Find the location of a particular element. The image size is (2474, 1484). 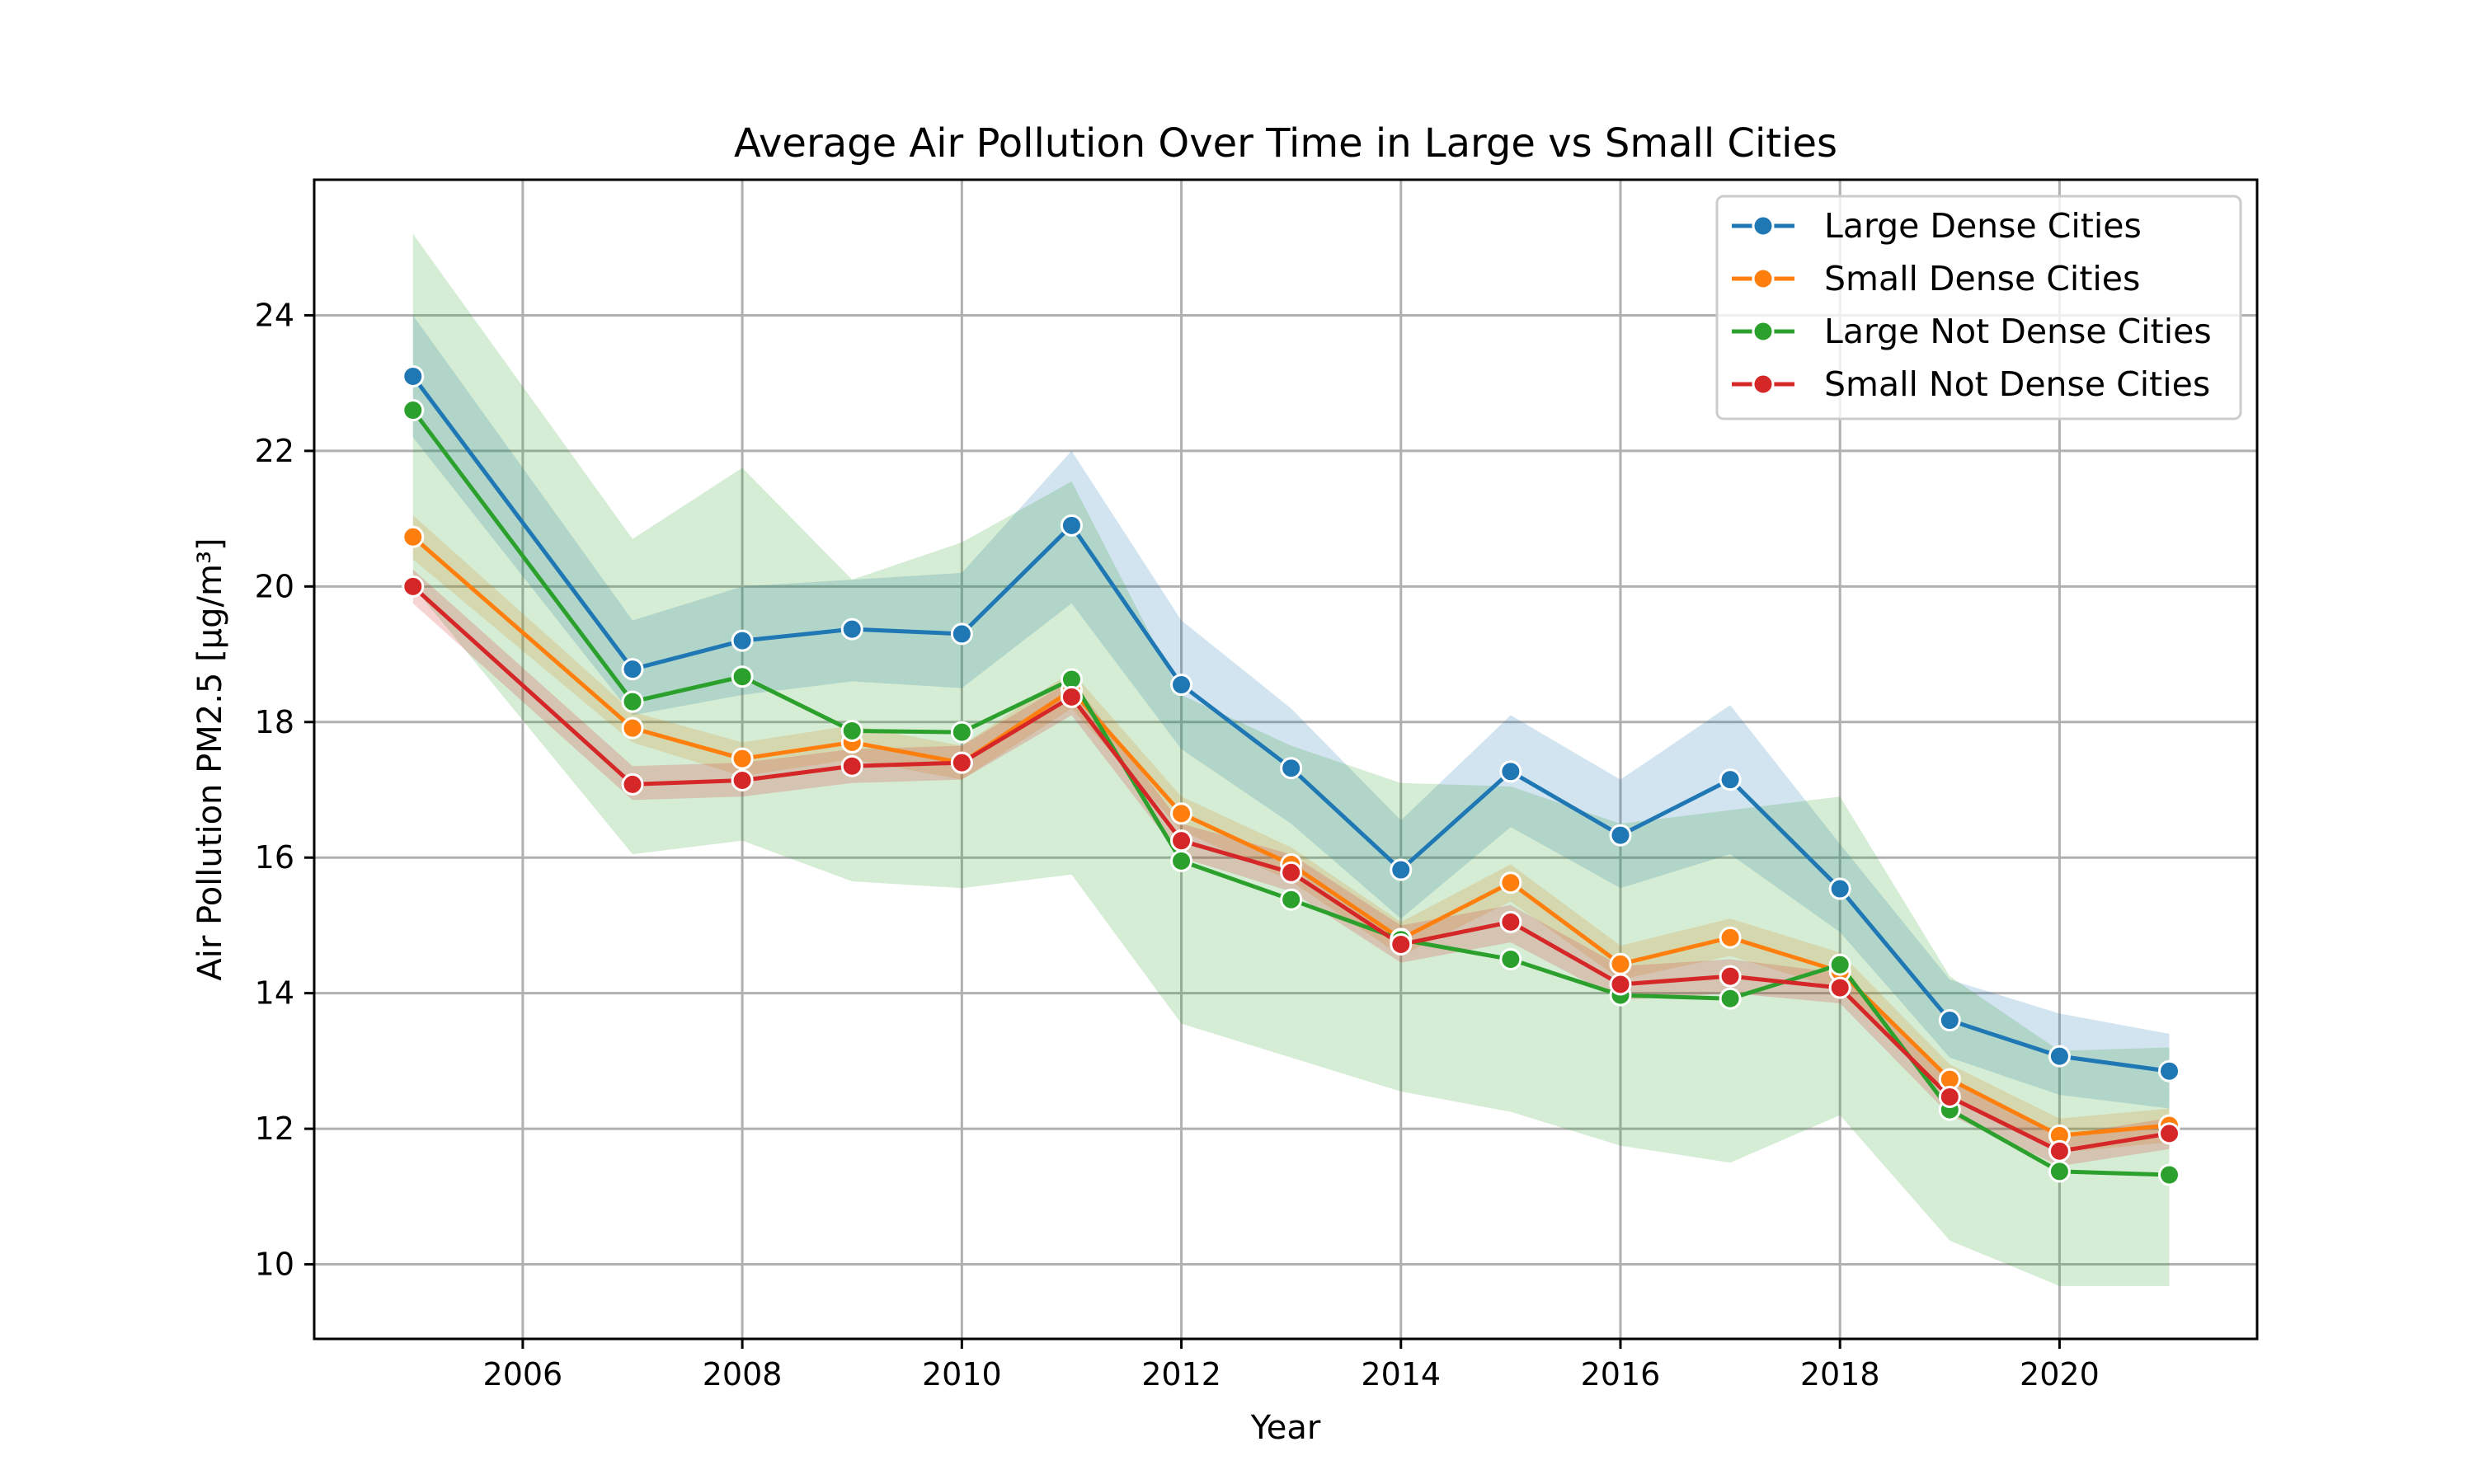

legend-label: Small Not Dense Cities is located at coordinates (2017, 384).